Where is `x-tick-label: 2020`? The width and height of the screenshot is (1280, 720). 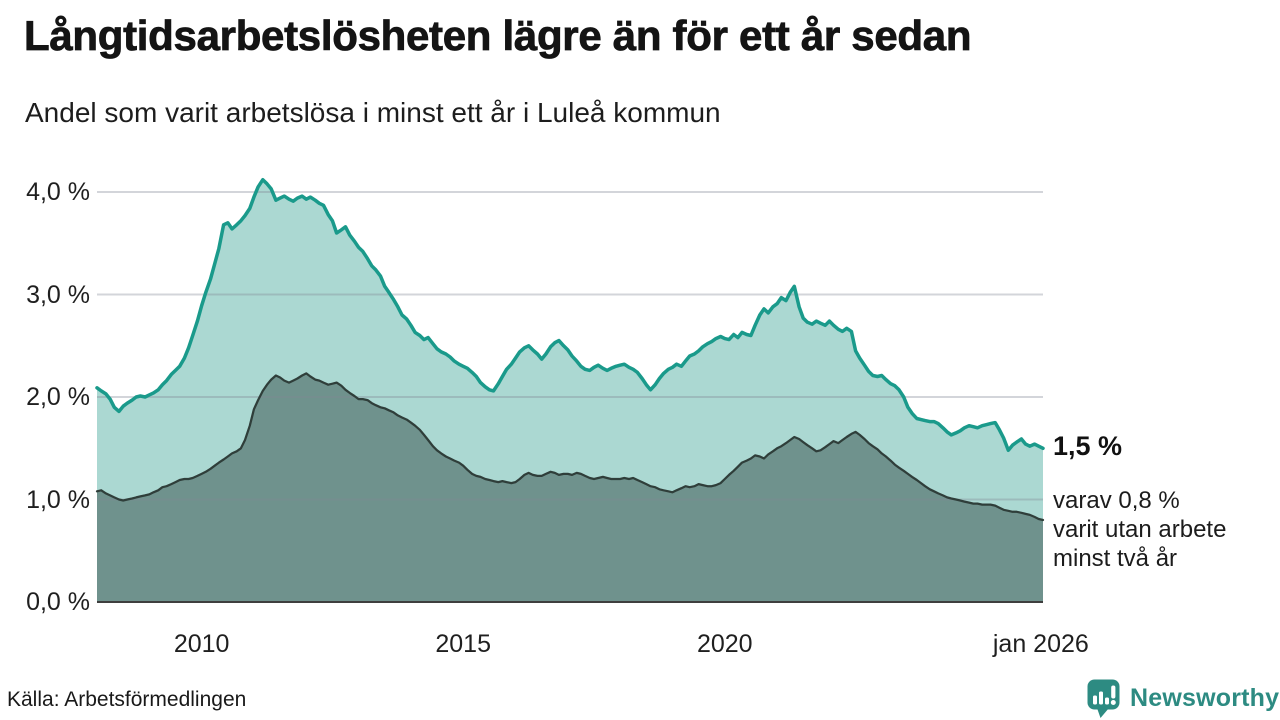
x-tick-label: 2020 is located at coordinates (724, 644).